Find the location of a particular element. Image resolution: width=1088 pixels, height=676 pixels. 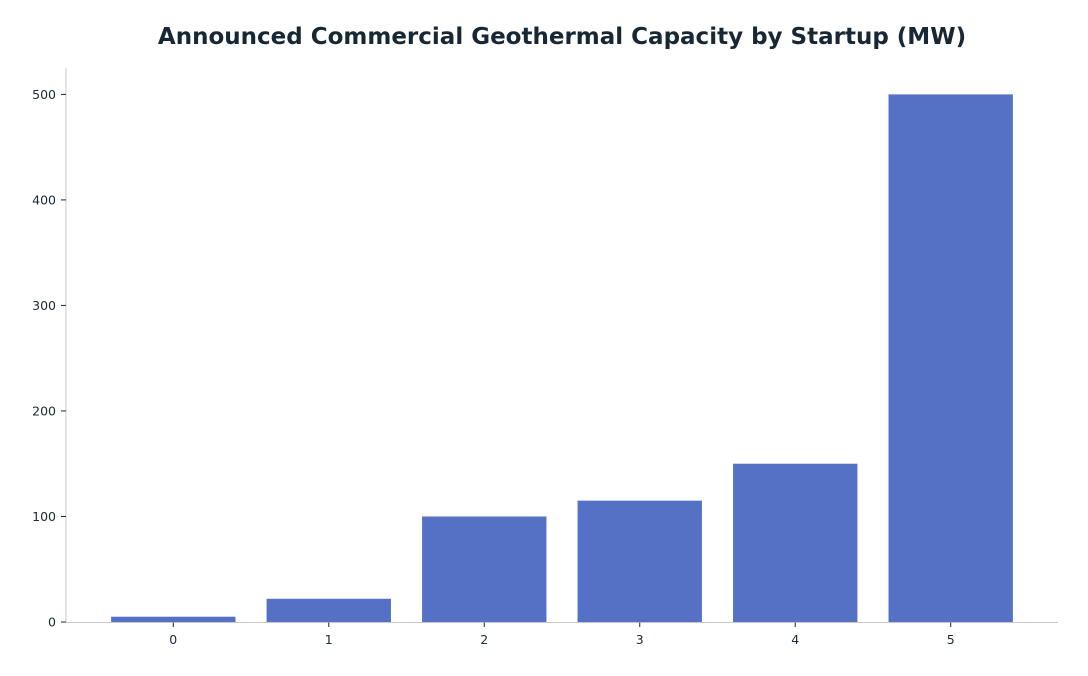

y-tick-label: 200 is located at coordinates (44, 410).